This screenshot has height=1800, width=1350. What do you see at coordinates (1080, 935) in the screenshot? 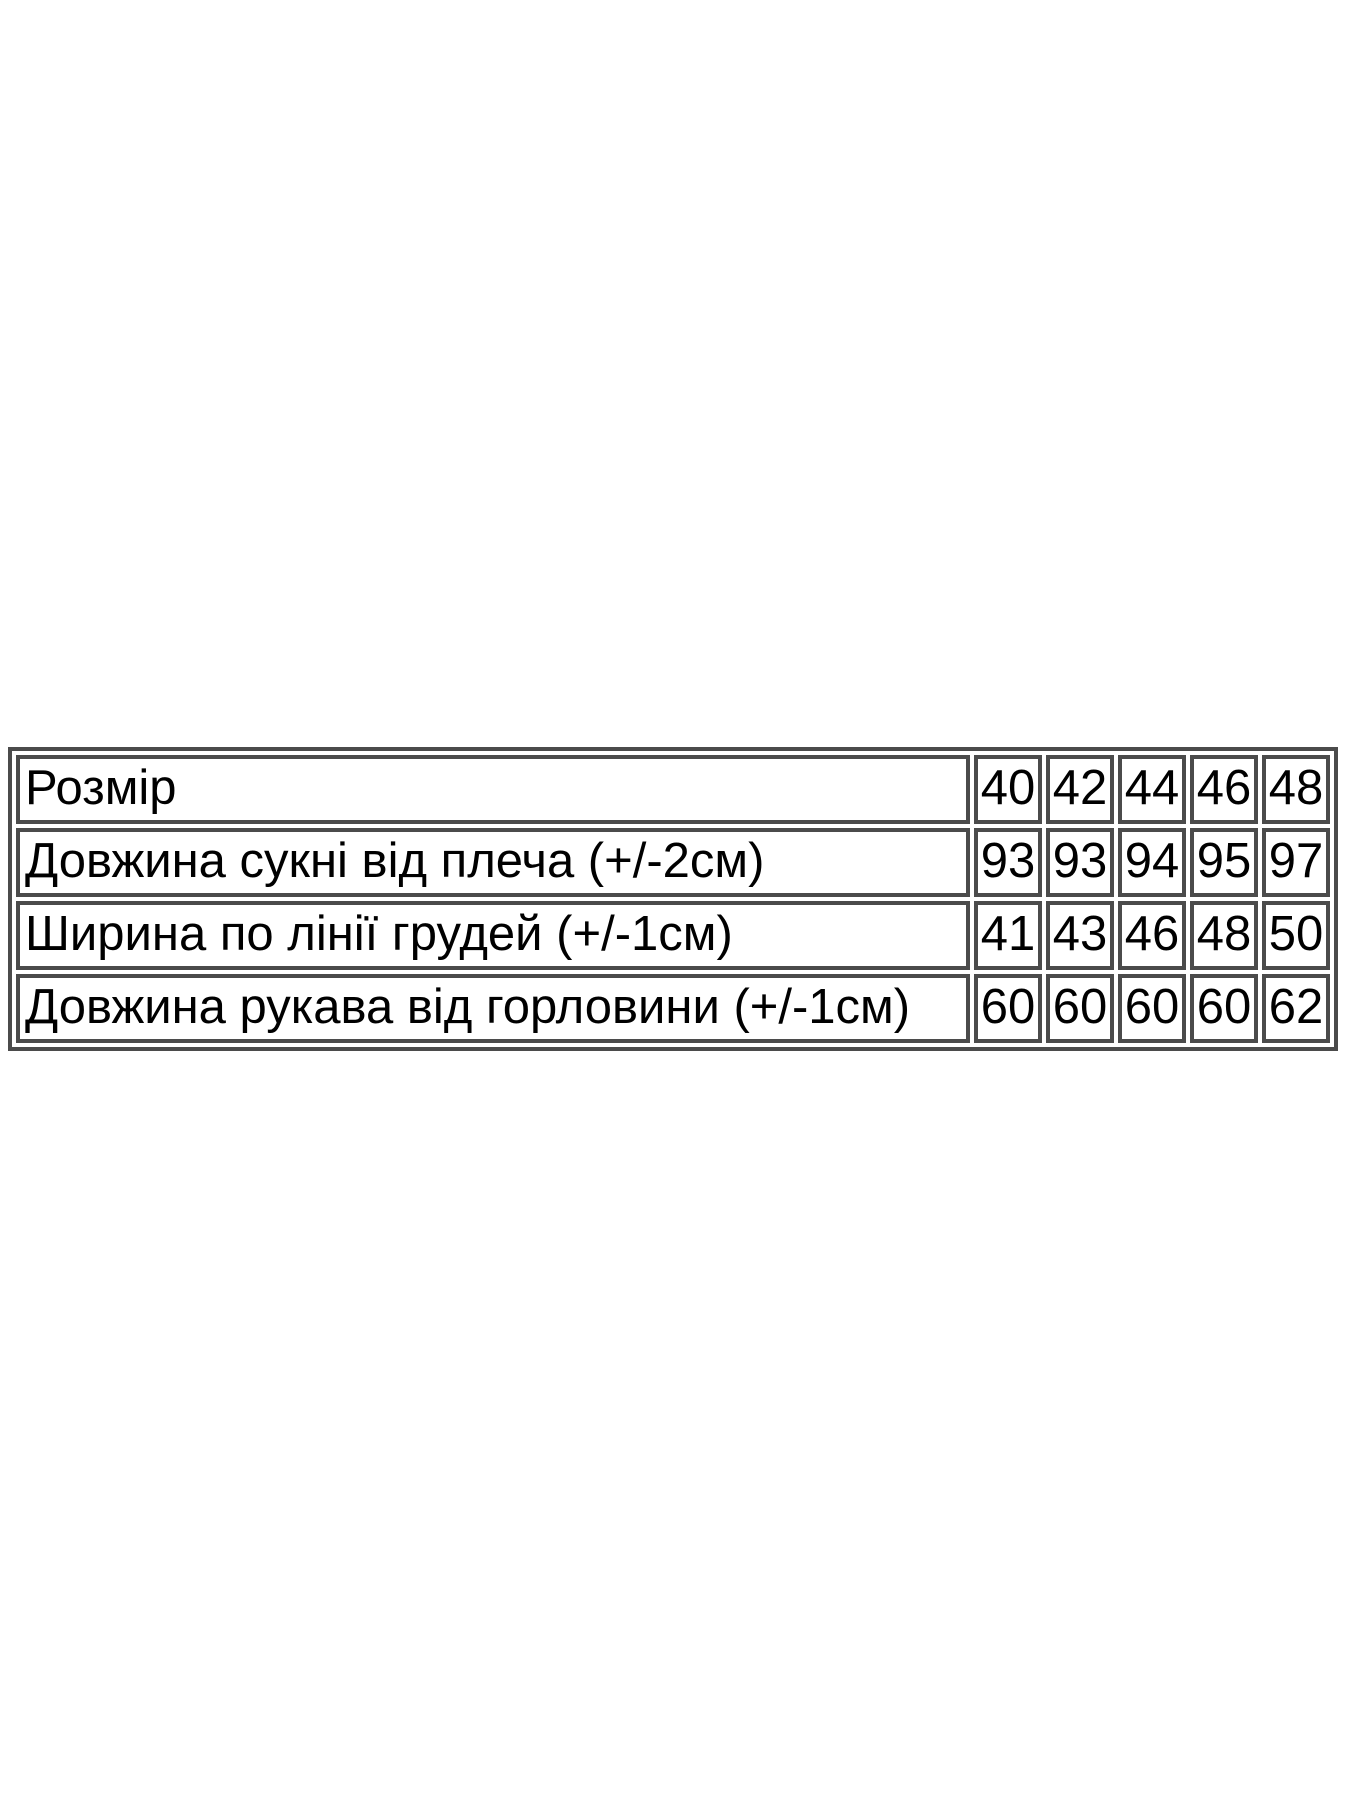
I see `value-cell: 43` at bounding box center [1080, 935].